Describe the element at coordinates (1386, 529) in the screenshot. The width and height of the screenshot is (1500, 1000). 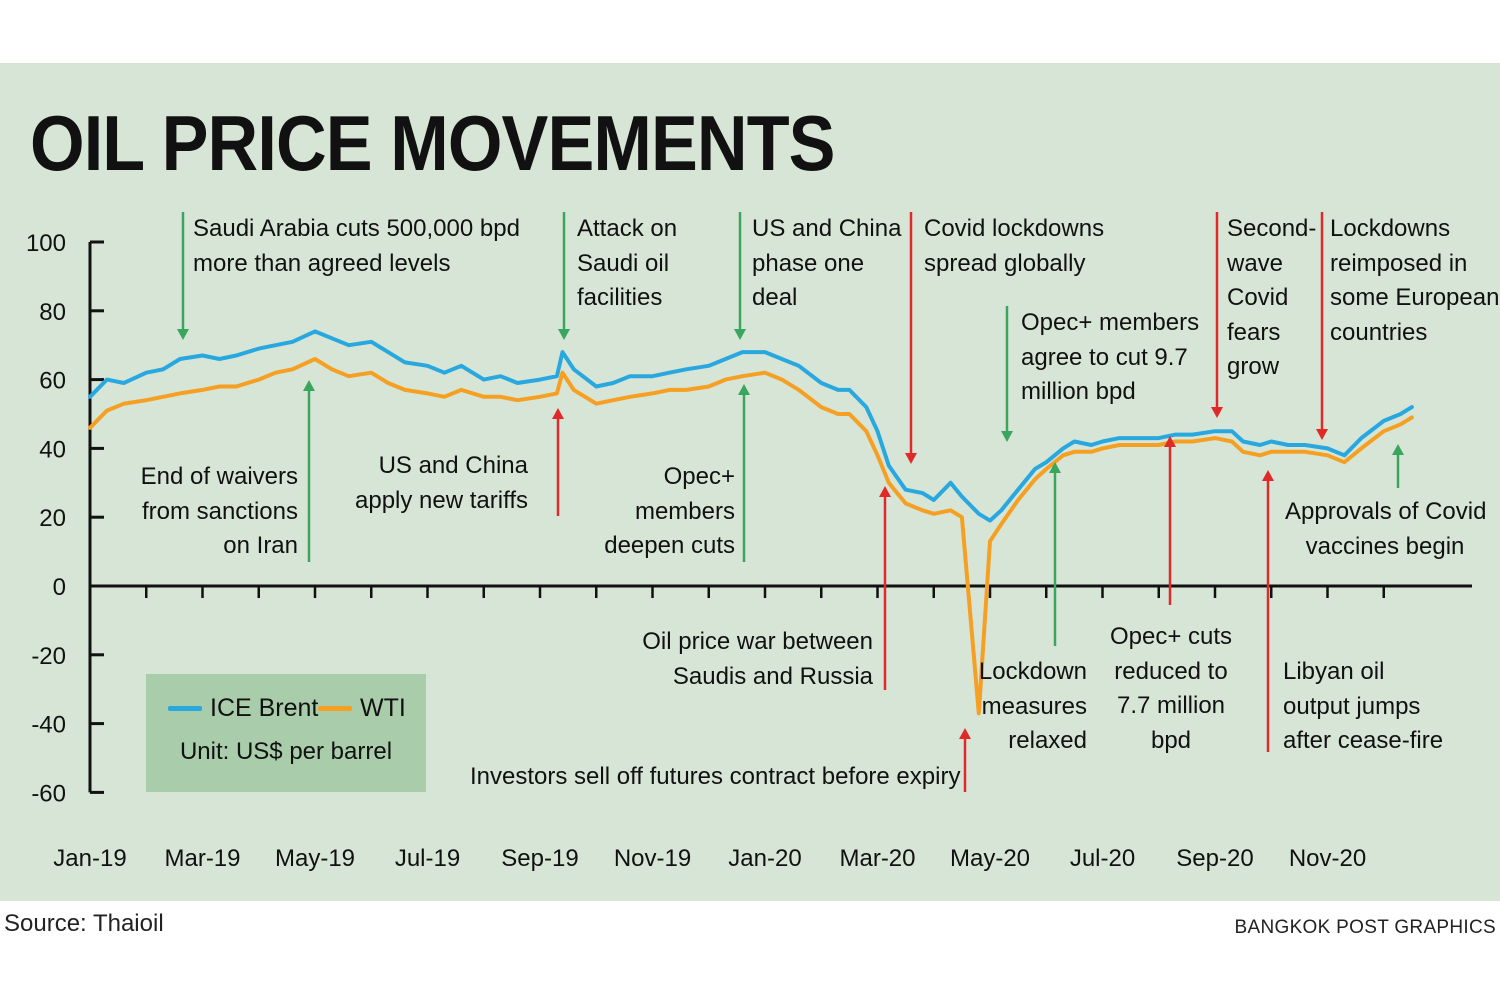
I see `annotation-vaccines: Approvals of Covid vaccines begin` at that location.